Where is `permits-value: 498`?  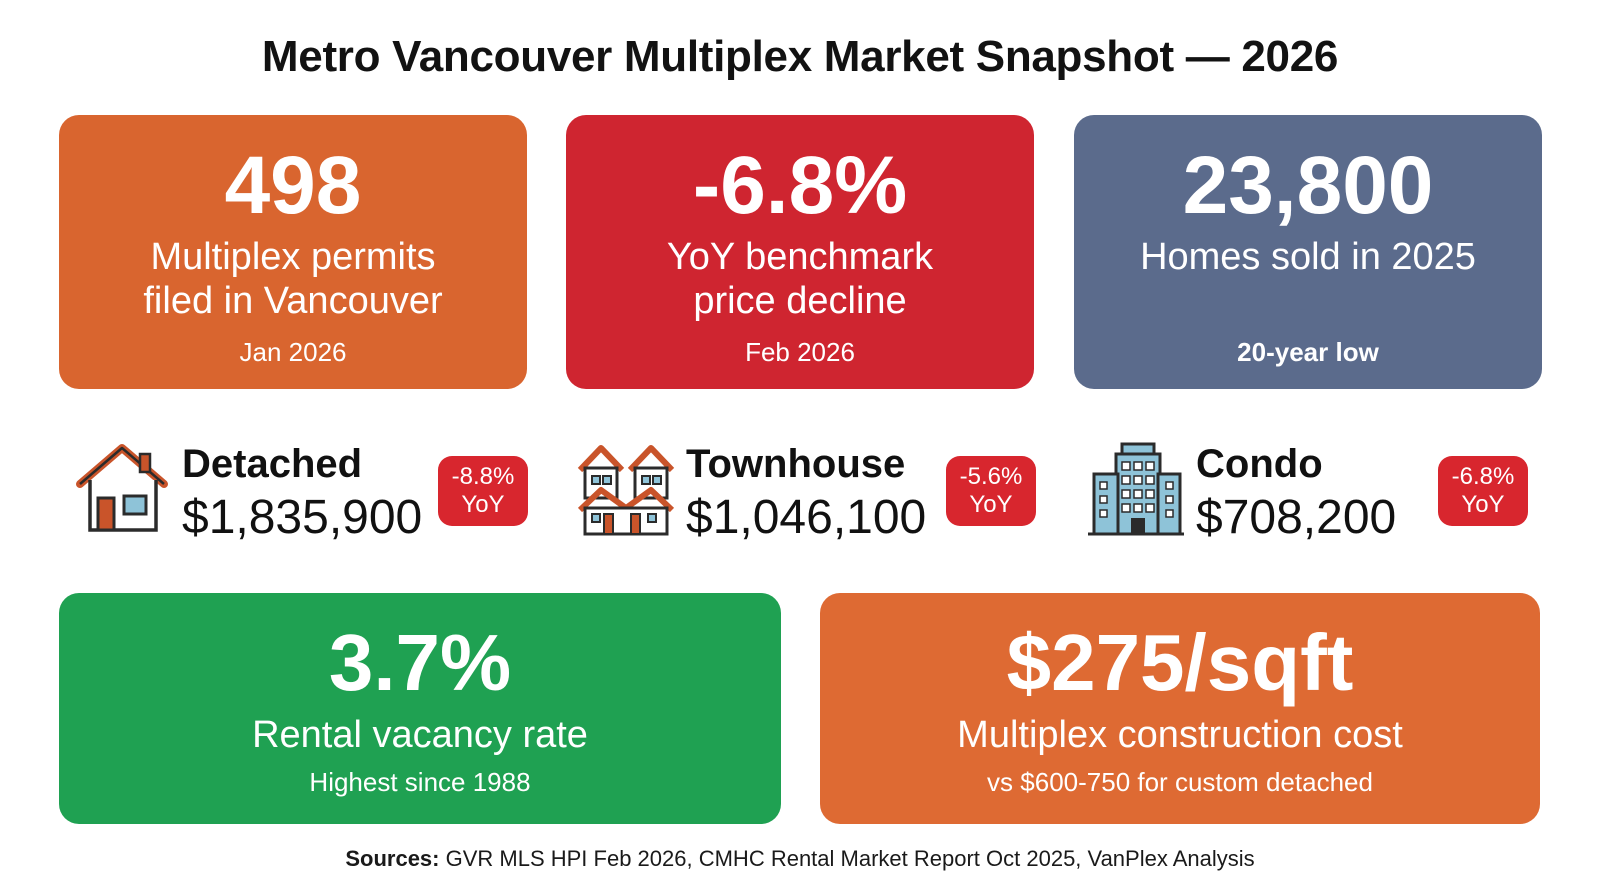
permits-value: 498 is located at coordinates (293, 185).